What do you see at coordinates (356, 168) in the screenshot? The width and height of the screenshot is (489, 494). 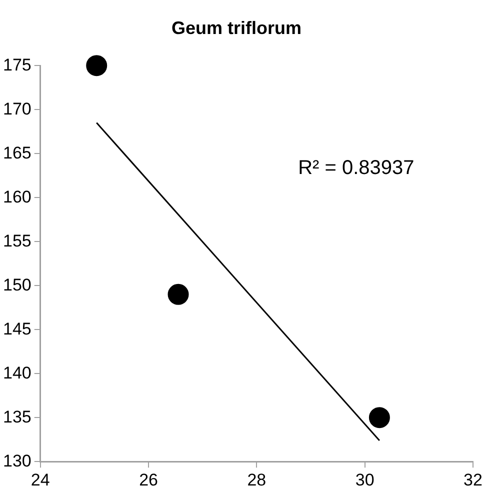 I see `annotation: R² = 0.83937` at bounding box center [356, 168].